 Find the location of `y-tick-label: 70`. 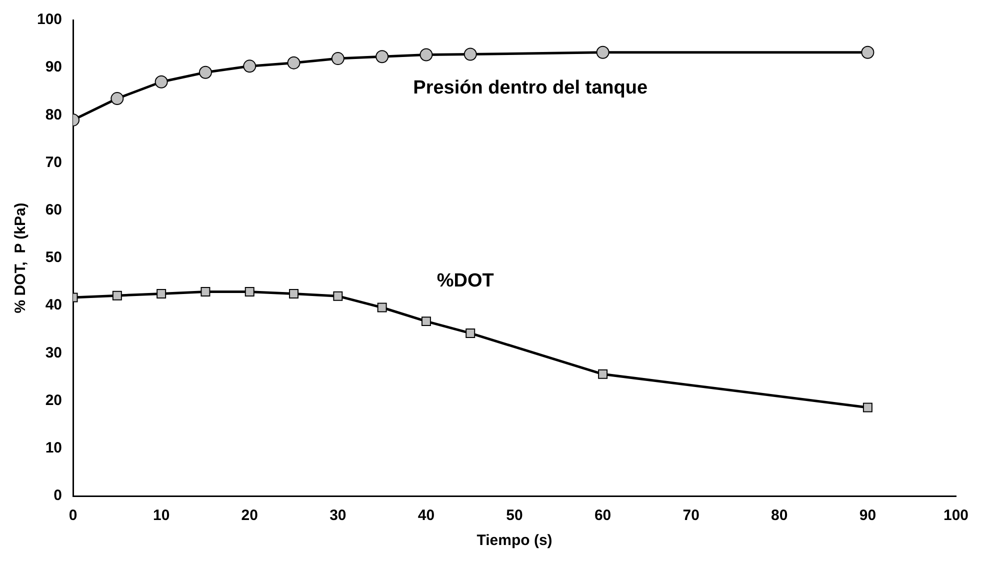

y-tick-label: 70 is located at coordinates (53, 162).